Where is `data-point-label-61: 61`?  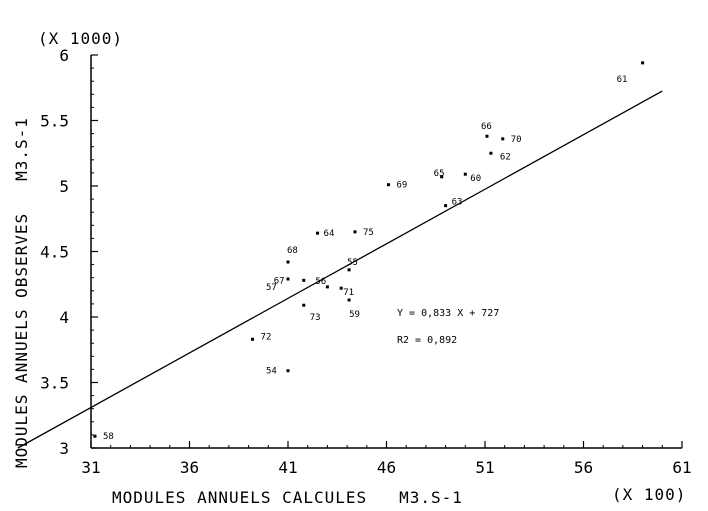
data-point-label-61: 61 is located at coordinates (622, 80).